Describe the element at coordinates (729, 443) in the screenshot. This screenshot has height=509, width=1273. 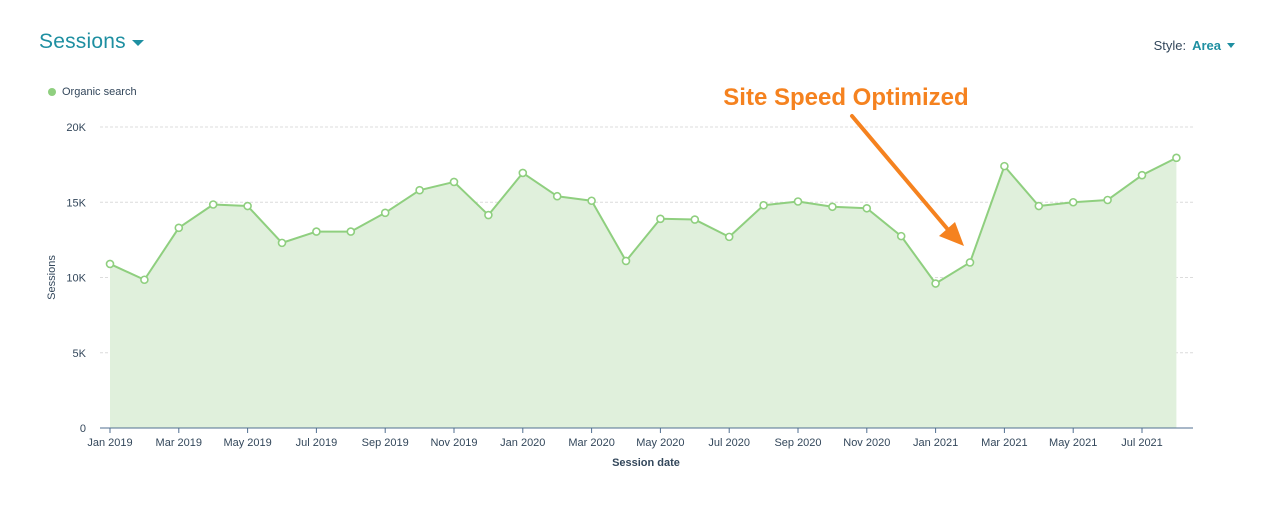
I see `x-tick-label: Jul 2020` at that location.